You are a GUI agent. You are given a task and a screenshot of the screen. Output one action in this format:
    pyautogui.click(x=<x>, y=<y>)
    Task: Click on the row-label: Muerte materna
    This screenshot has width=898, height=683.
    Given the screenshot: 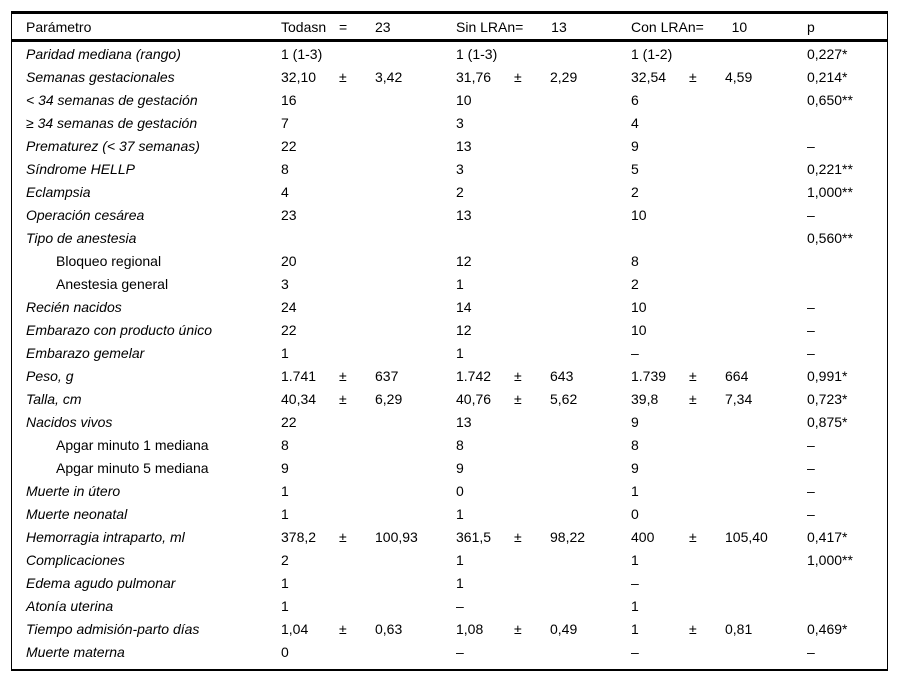 What is the action you would take?
    pyautogui.click(x=75, y=651)
    